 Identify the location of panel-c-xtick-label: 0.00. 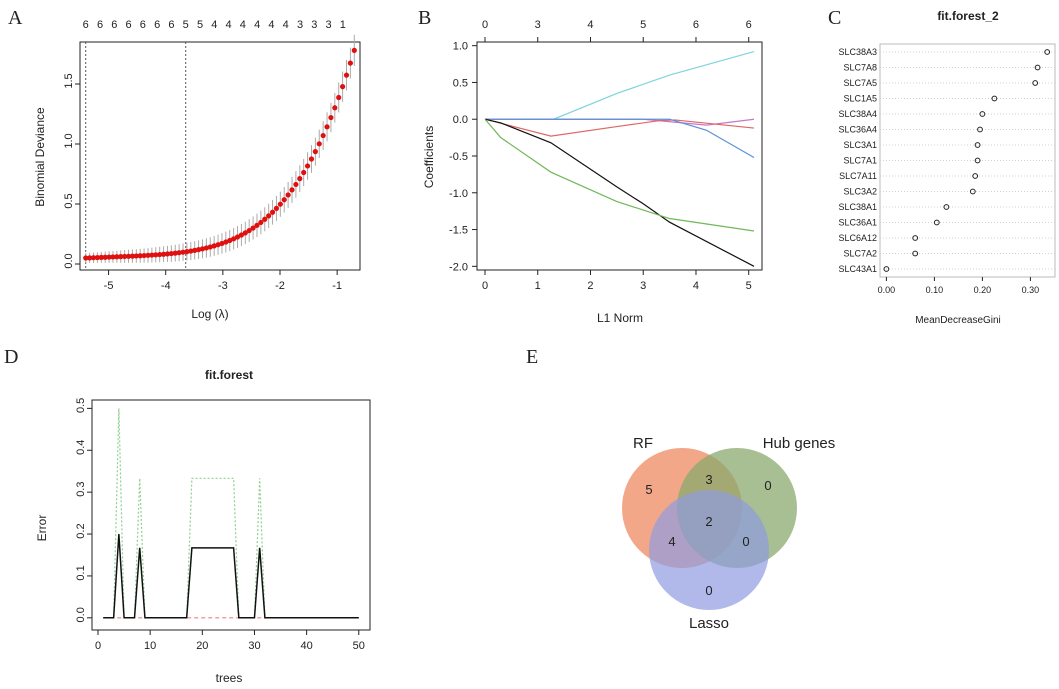
(887, 290).